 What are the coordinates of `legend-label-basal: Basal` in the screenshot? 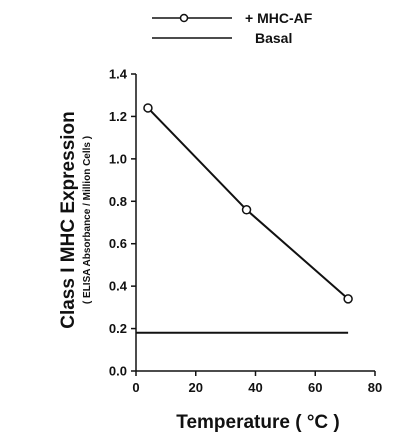 It's located at (273, 38).